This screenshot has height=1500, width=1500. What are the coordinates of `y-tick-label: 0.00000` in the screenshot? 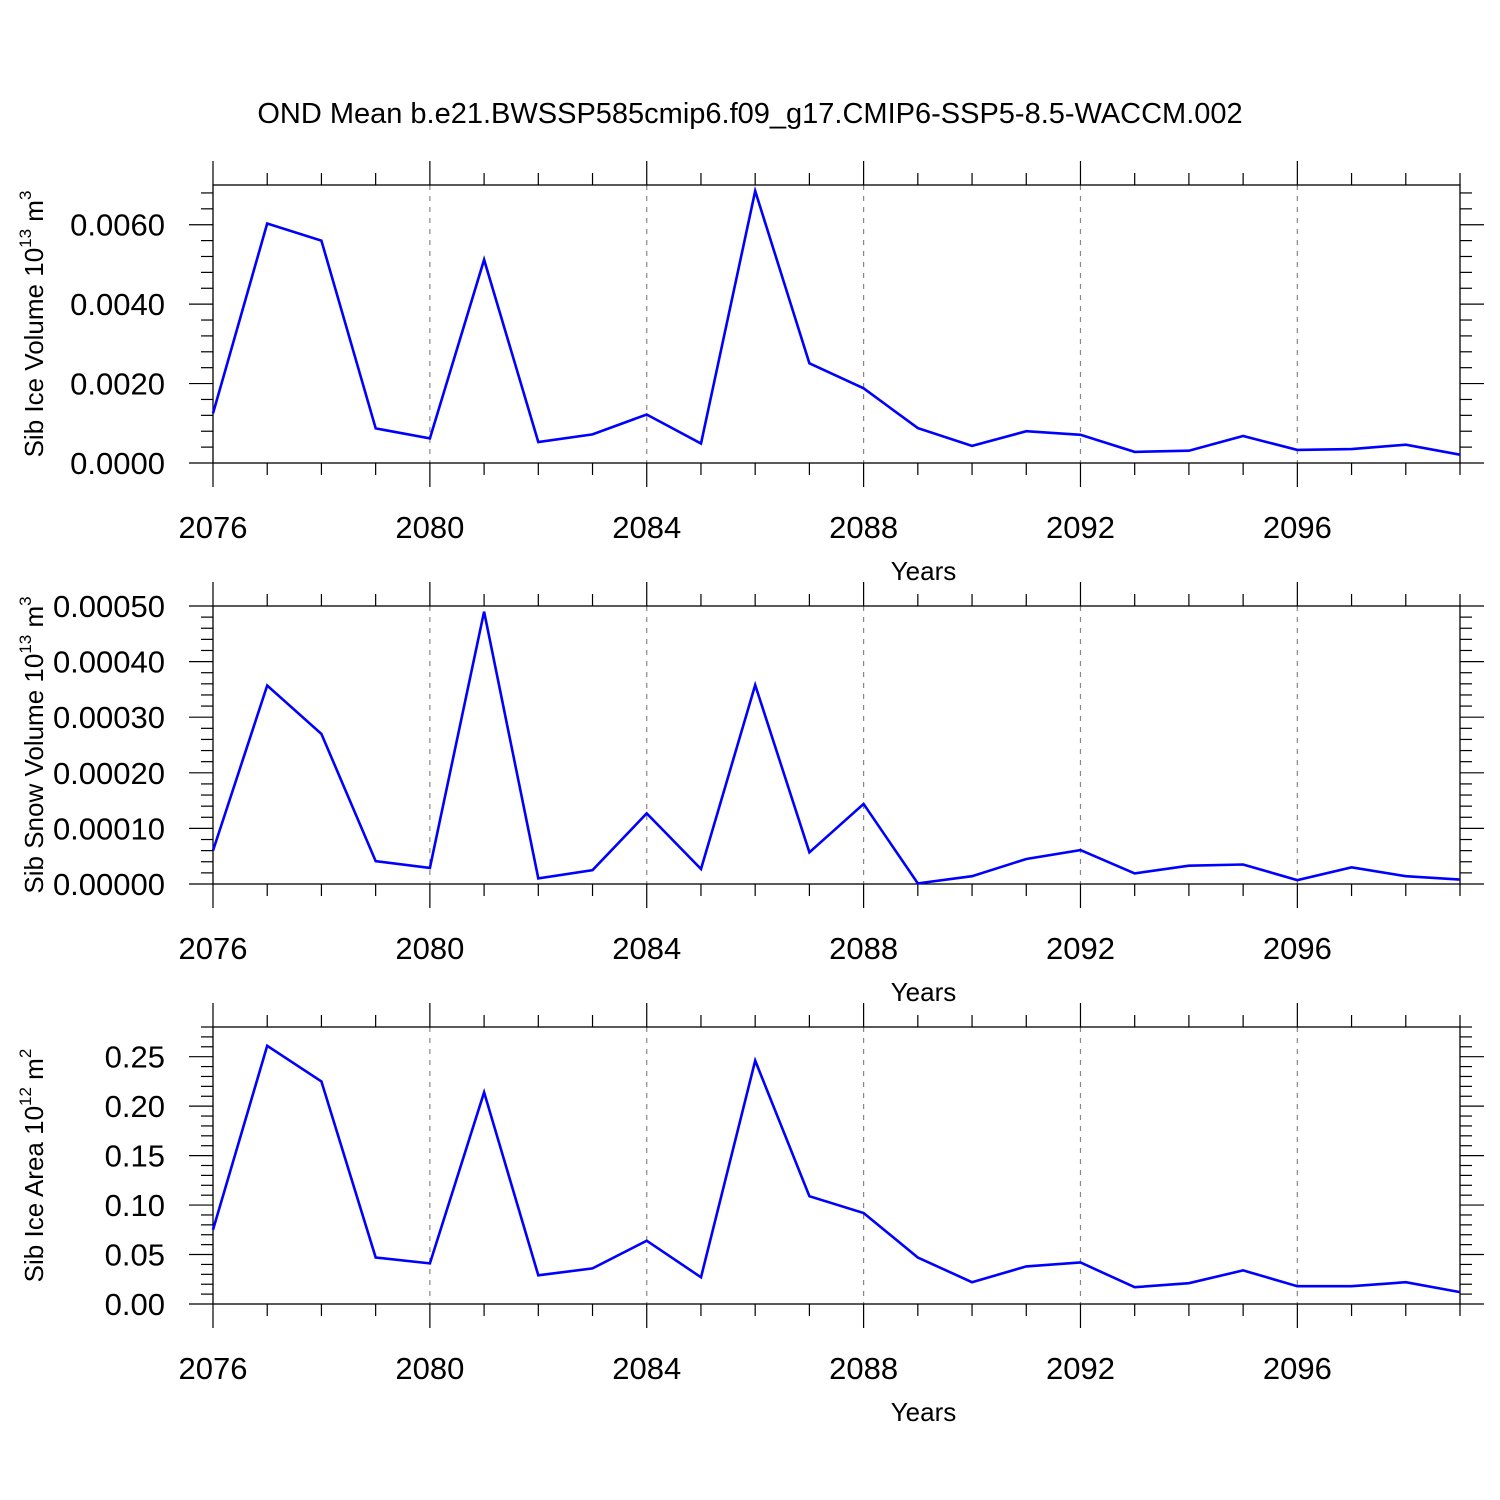 It's located at (109, 884).